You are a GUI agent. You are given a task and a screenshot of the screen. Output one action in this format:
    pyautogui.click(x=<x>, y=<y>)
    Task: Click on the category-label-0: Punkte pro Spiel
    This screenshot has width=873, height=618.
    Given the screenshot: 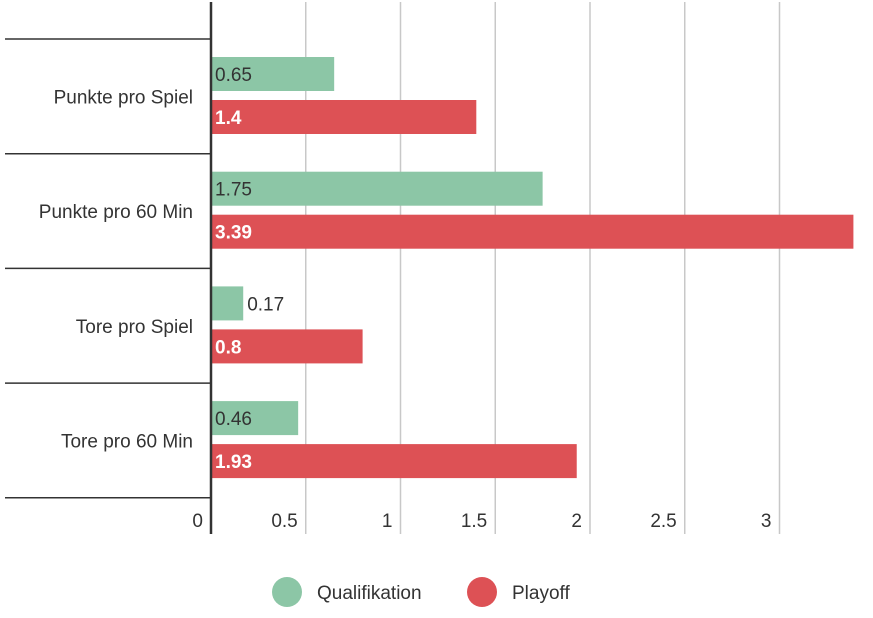 What is the action you would take?
    pyautogui.click(x=123, y=97)
    